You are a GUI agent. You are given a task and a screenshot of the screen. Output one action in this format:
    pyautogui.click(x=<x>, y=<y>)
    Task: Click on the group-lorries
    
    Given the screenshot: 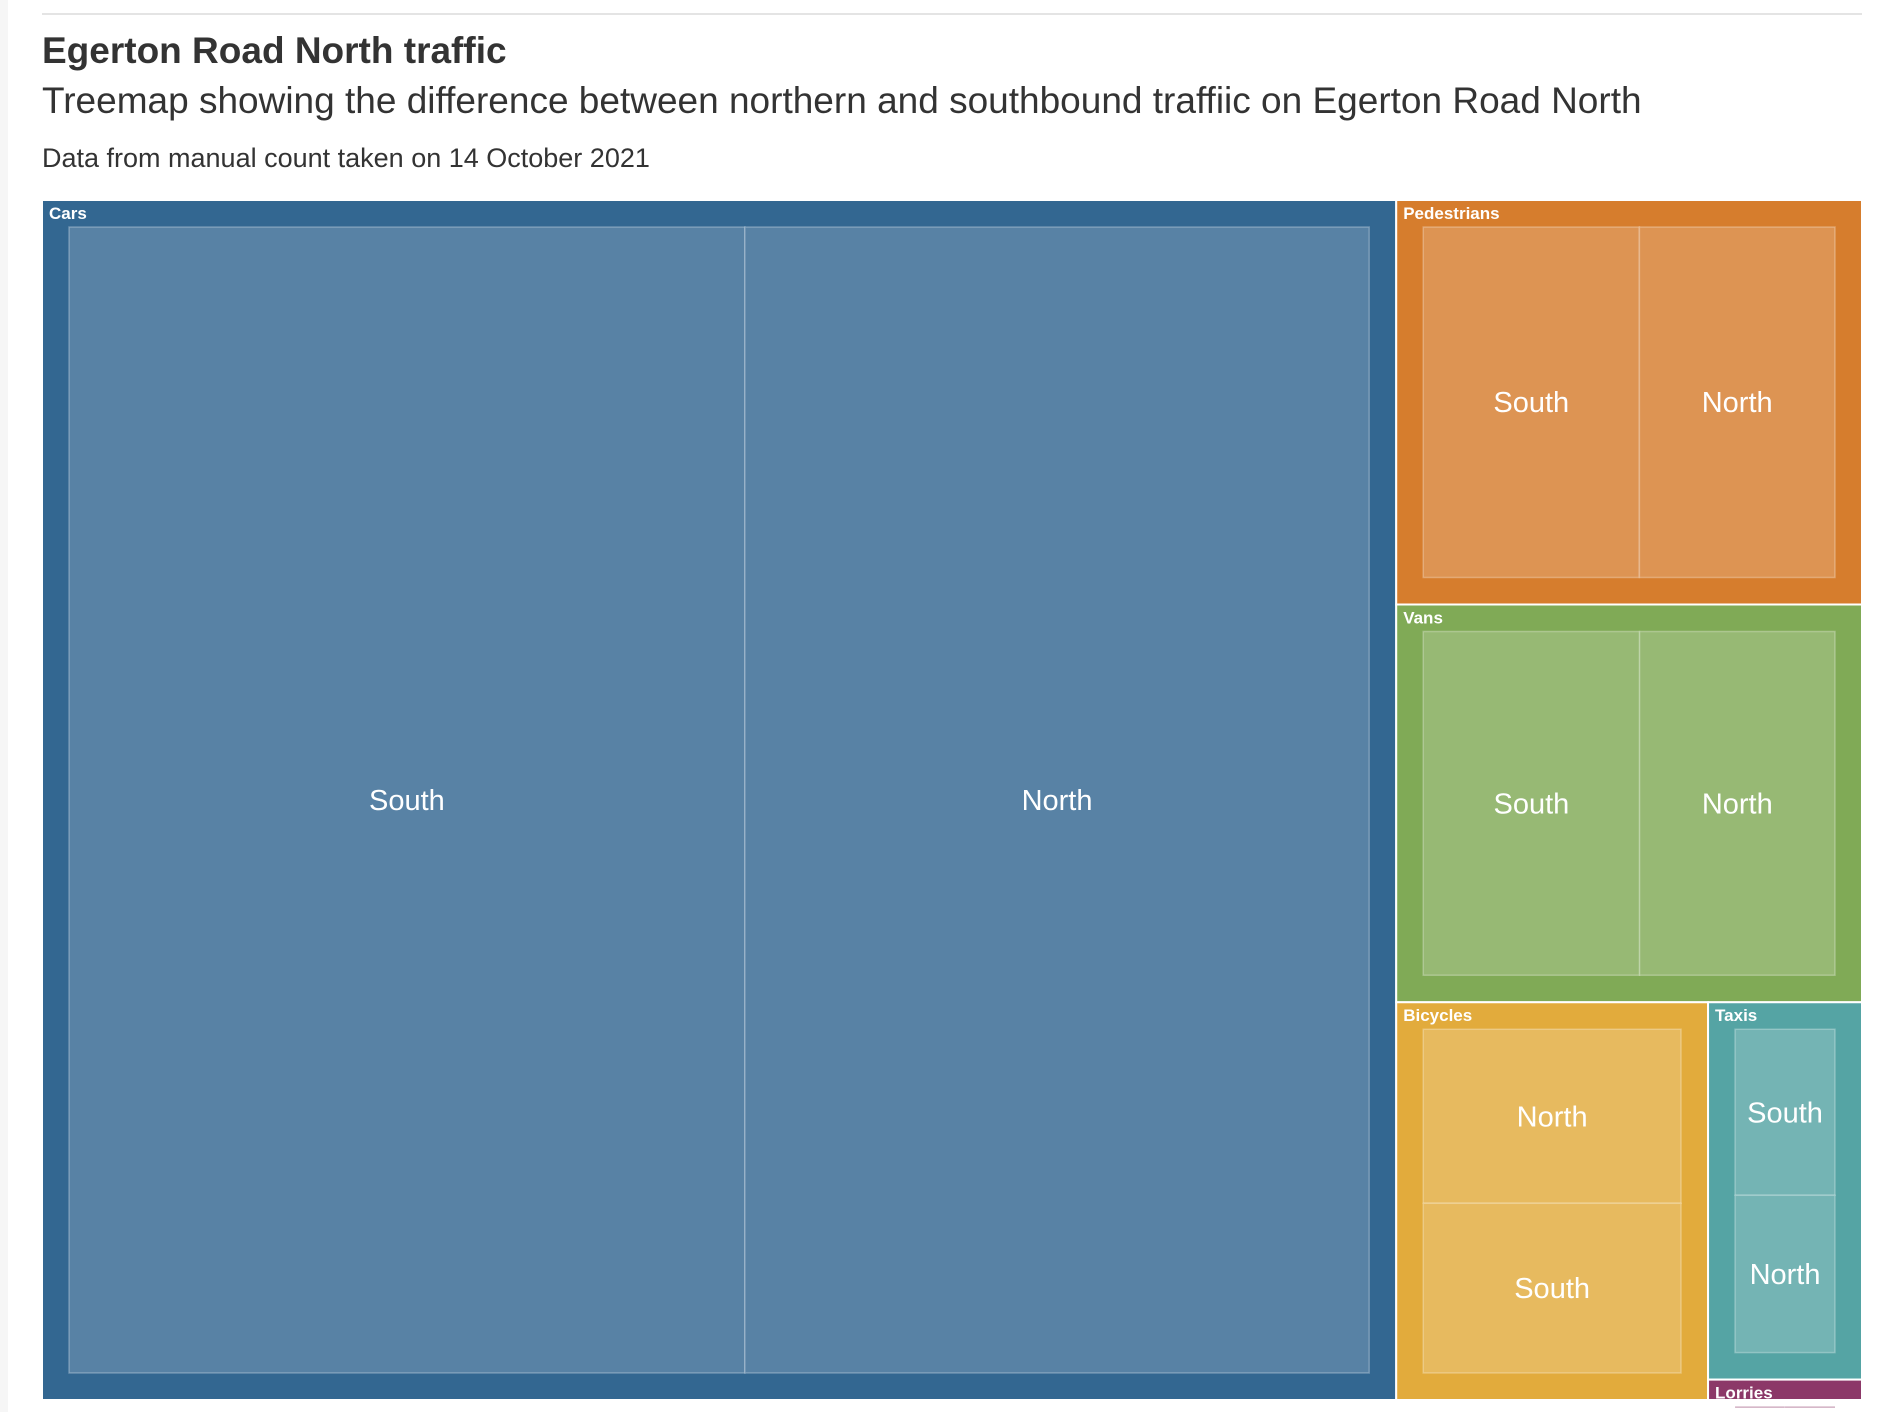 What is the action you would take?
    pyautogui.click(x=1785, y=1389)
    